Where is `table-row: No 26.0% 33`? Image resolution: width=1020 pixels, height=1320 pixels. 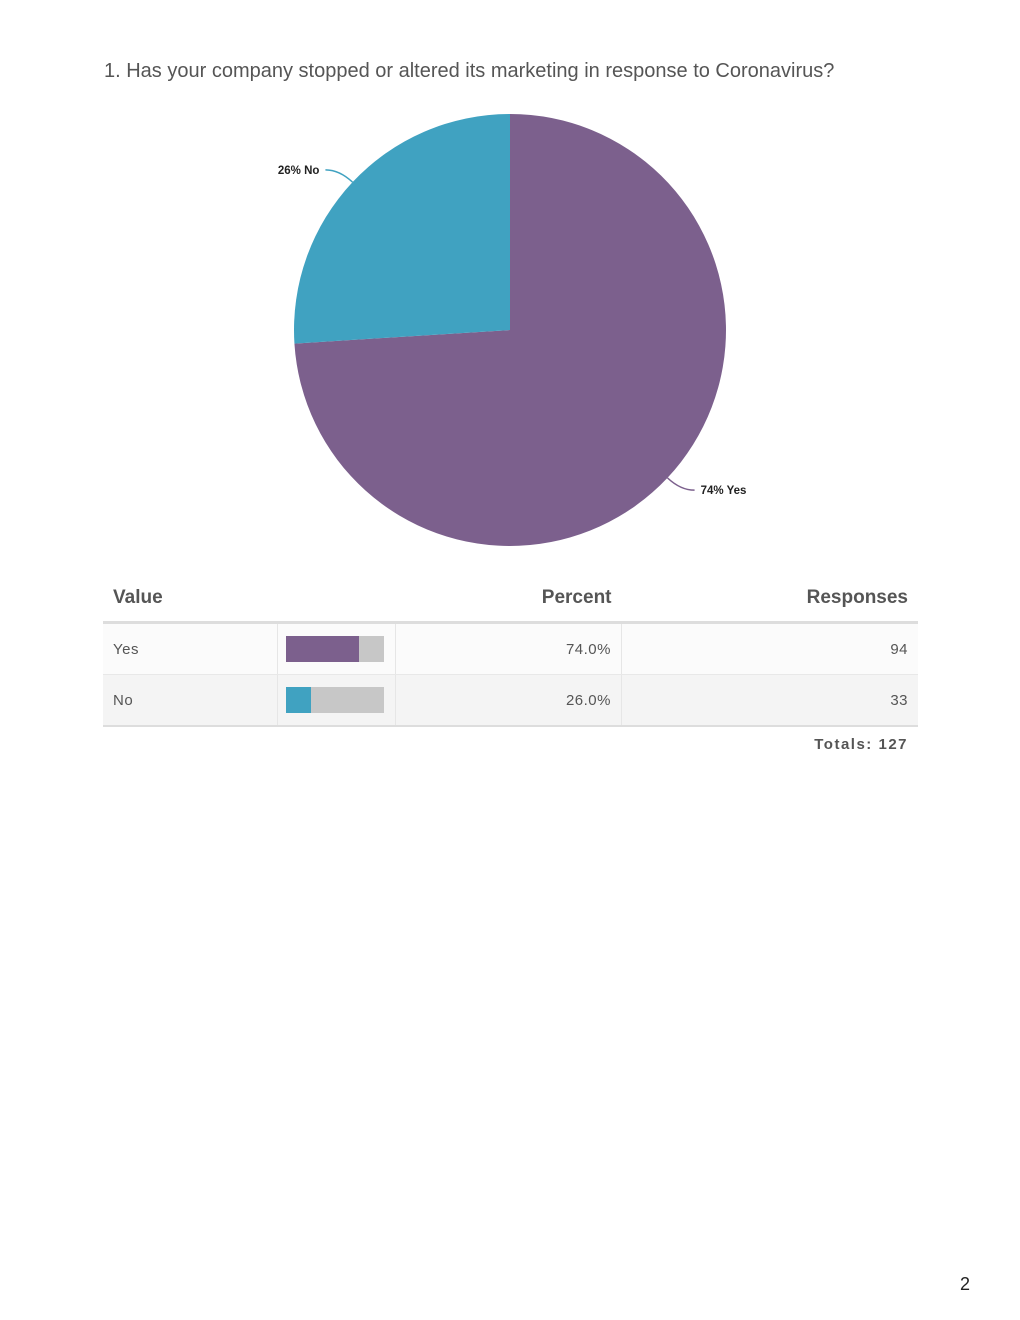
table-row: No 26.0% 33 is located at coordinates (510, 700).